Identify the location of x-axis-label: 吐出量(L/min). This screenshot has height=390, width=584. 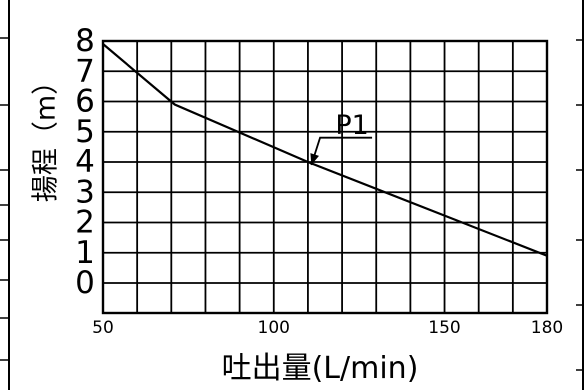
(320, 368).